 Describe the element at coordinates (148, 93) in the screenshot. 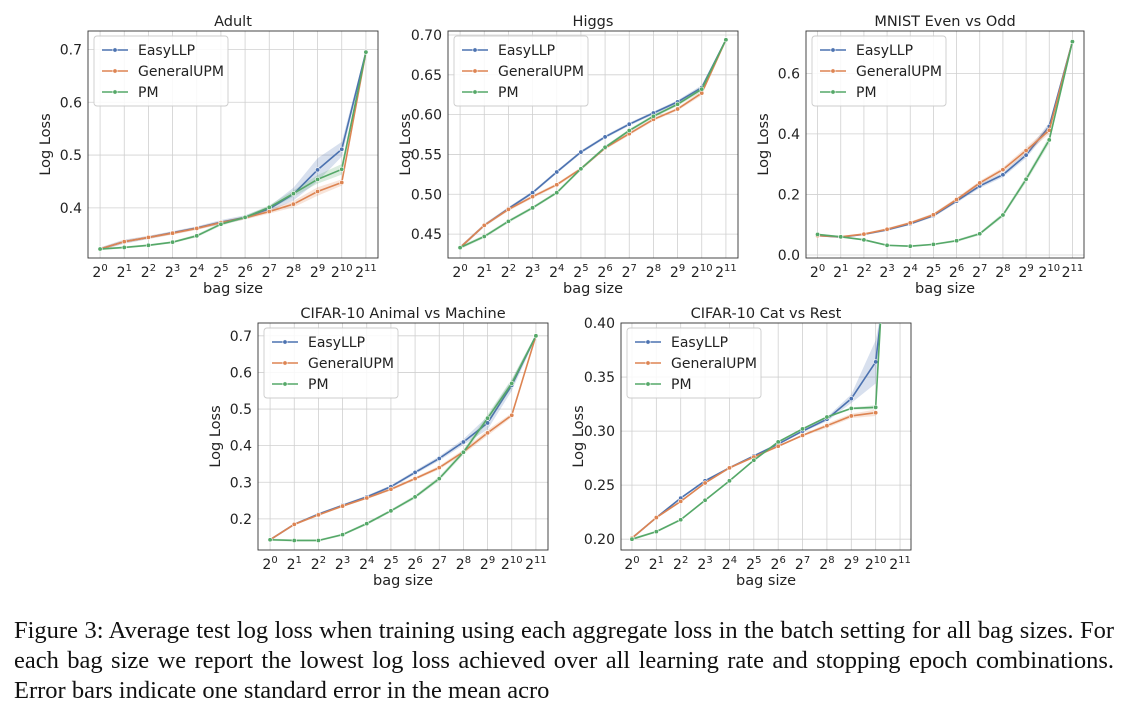

I see `legend-label-pm: PM` at that location.